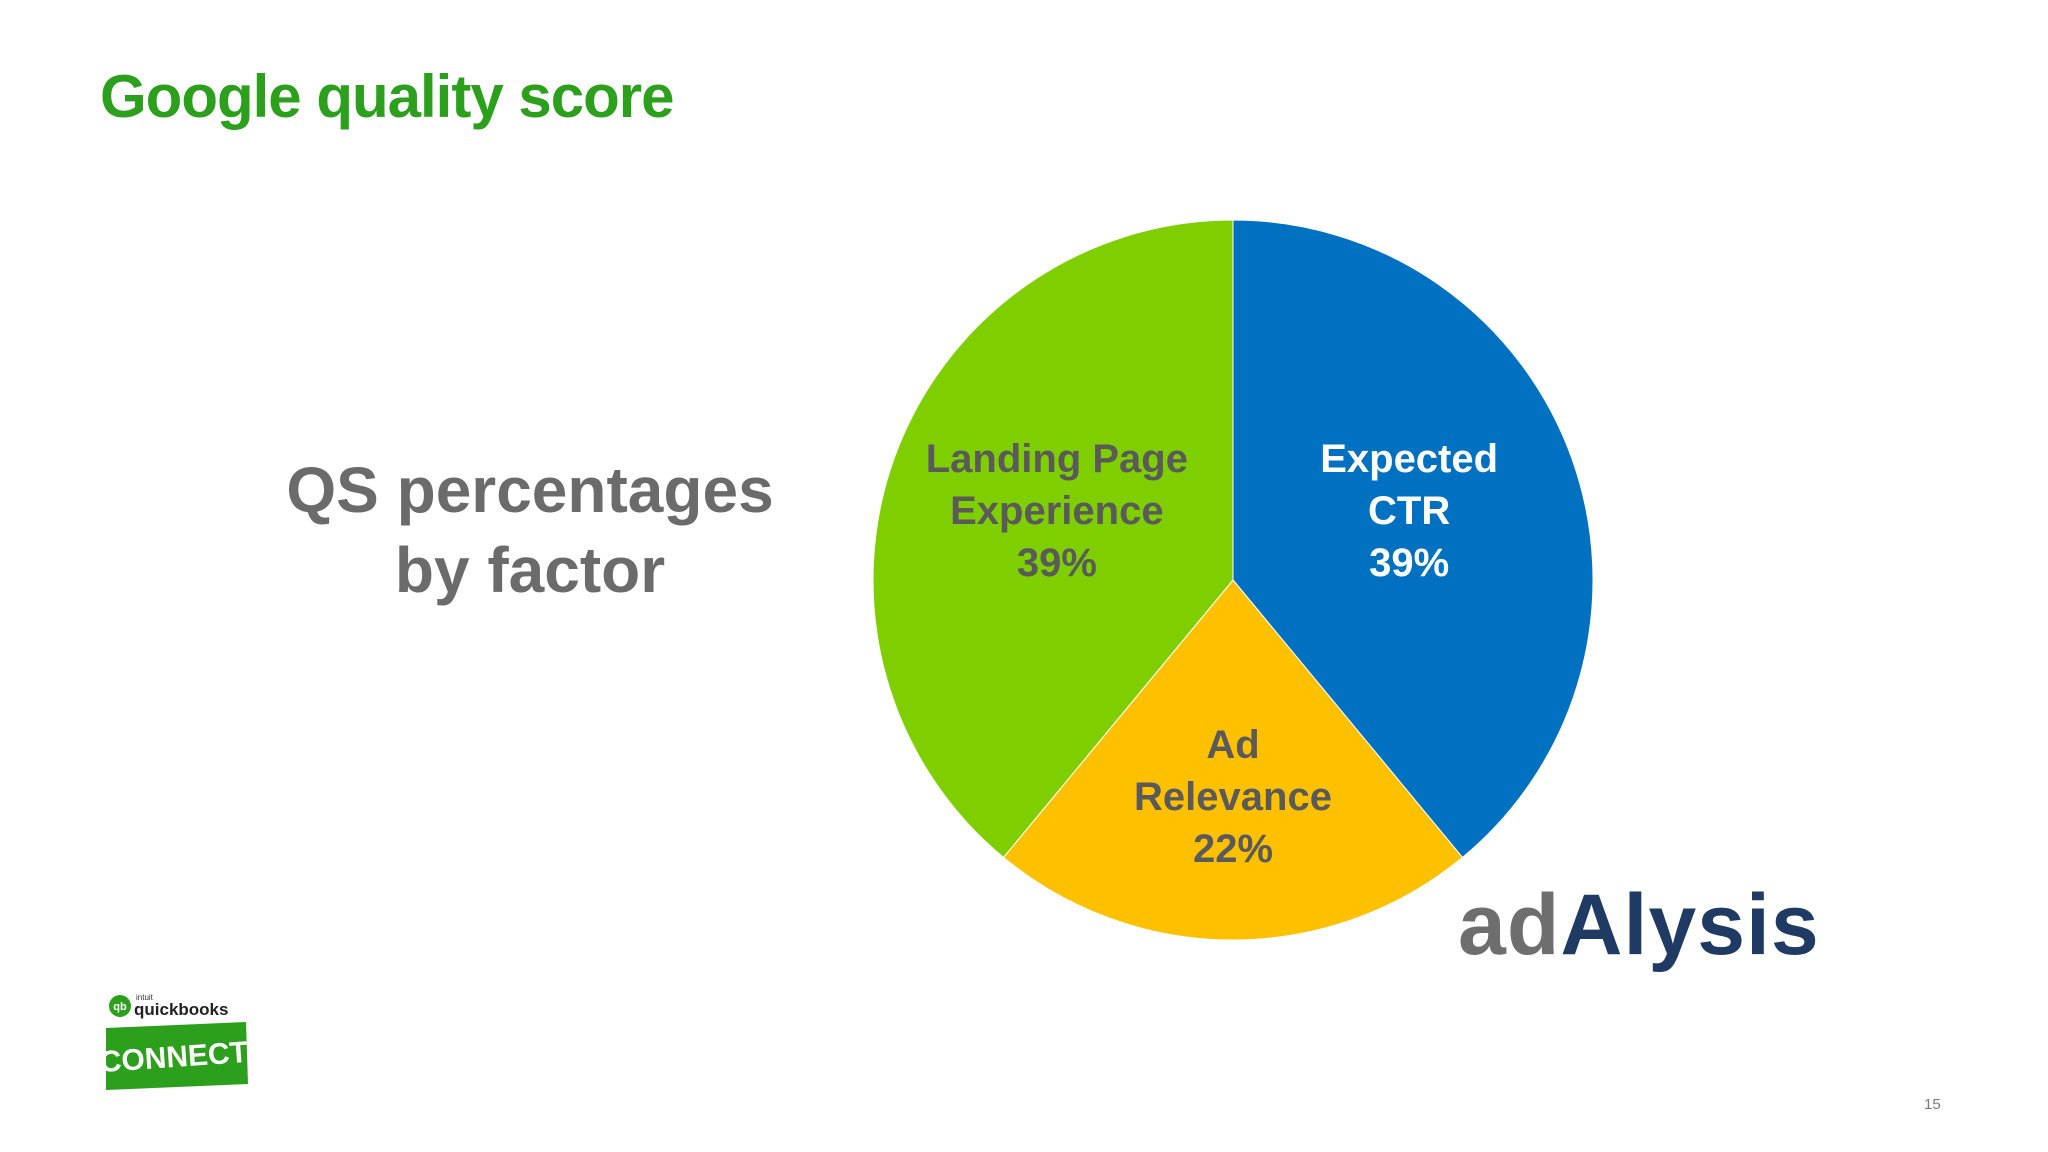  What do you see at coordinates (1932, 1104) in the screenshot?
I see `page-number: 15` at bounding box center [1932, 1104].